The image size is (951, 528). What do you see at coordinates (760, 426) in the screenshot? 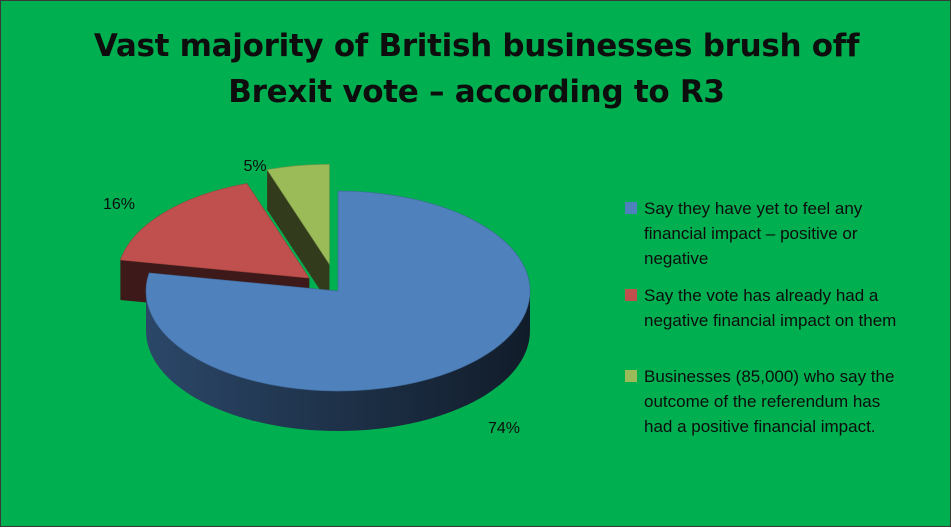
I see `legend-label-positive-impact-line-3: had a positive financial impact.` at bounding box center [760, 426].